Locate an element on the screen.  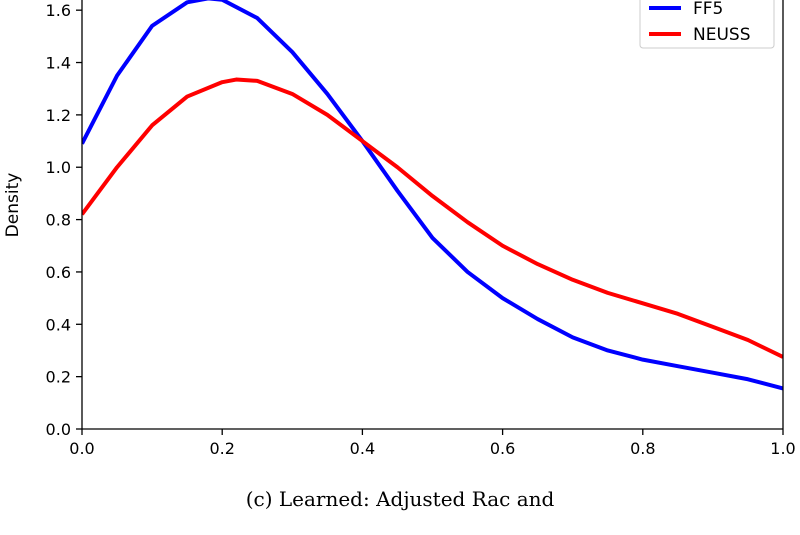
x-tick-label: 0.4 is located at coordinates (362, 448).